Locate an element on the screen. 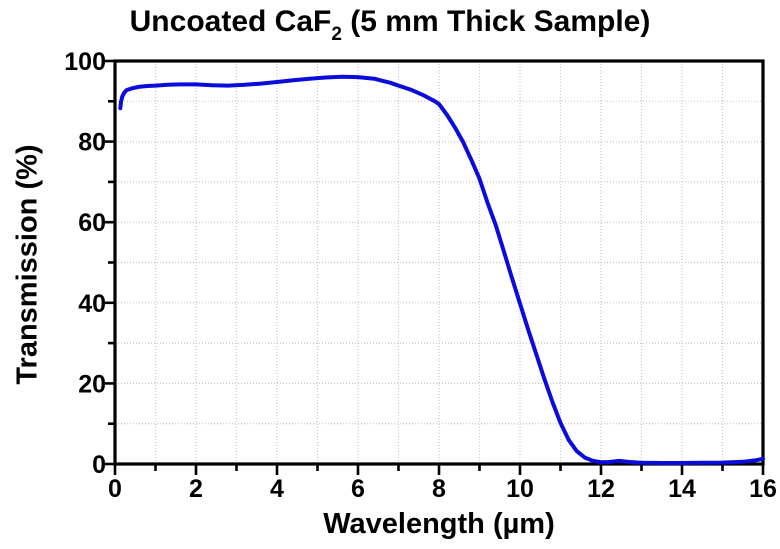 Image resolution: width=780 pixels, height=549 pixels. y-tick-label: 20 is located at coordinates (92, 384).